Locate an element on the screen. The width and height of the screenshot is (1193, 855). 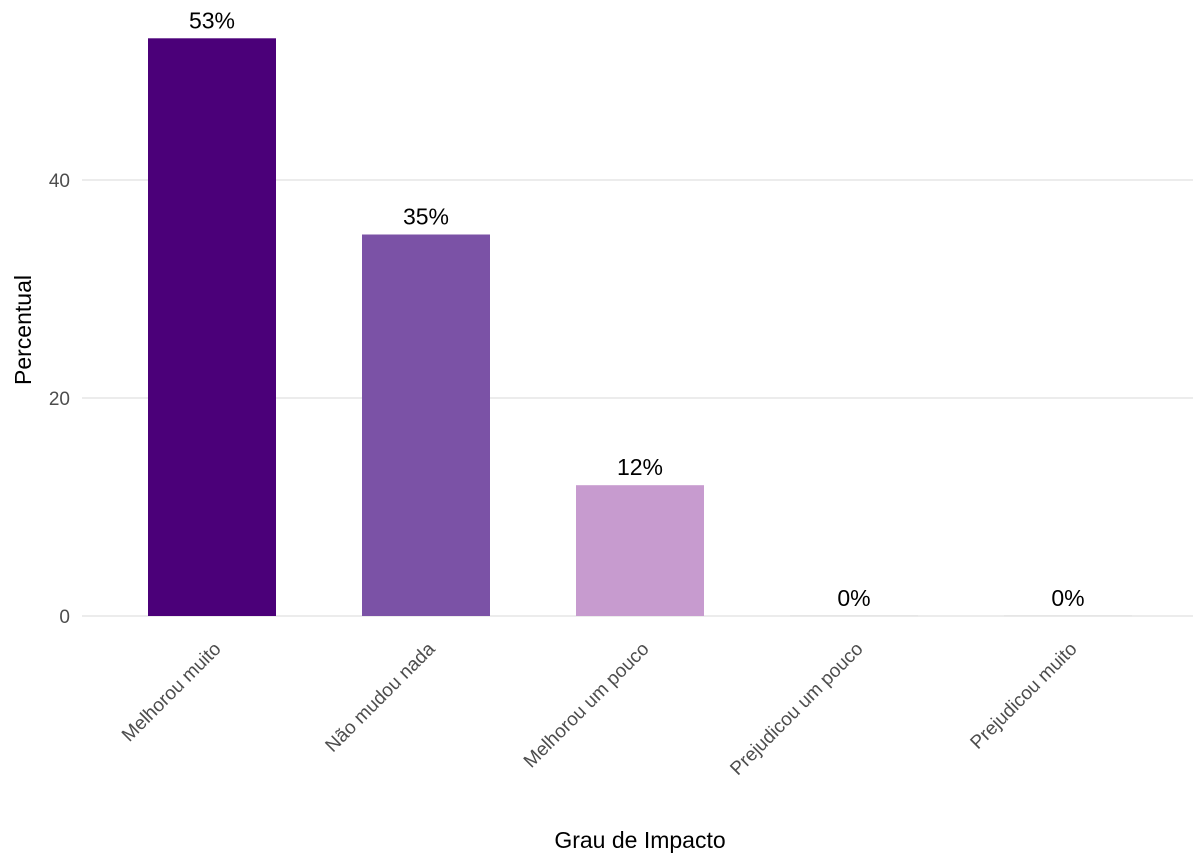
y-tick-label: 40 is located at coordinates (59, 181).